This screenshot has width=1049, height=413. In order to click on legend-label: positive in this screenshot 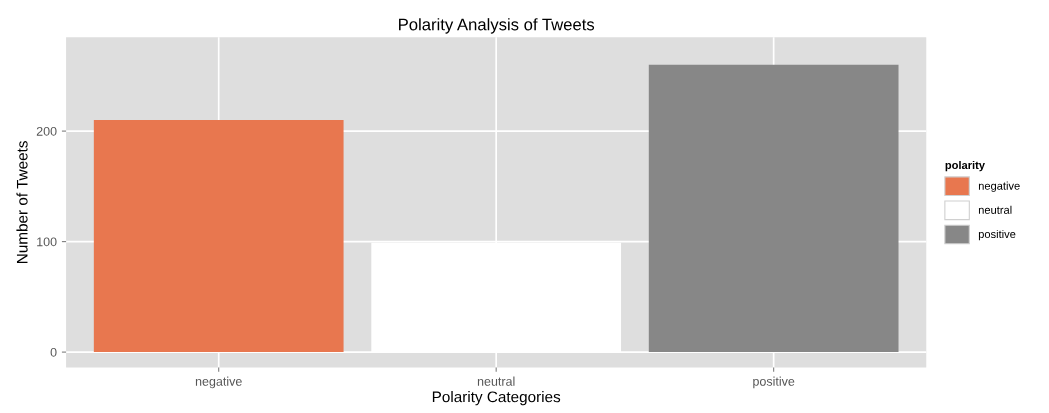, I will do `click(997, 235)`.